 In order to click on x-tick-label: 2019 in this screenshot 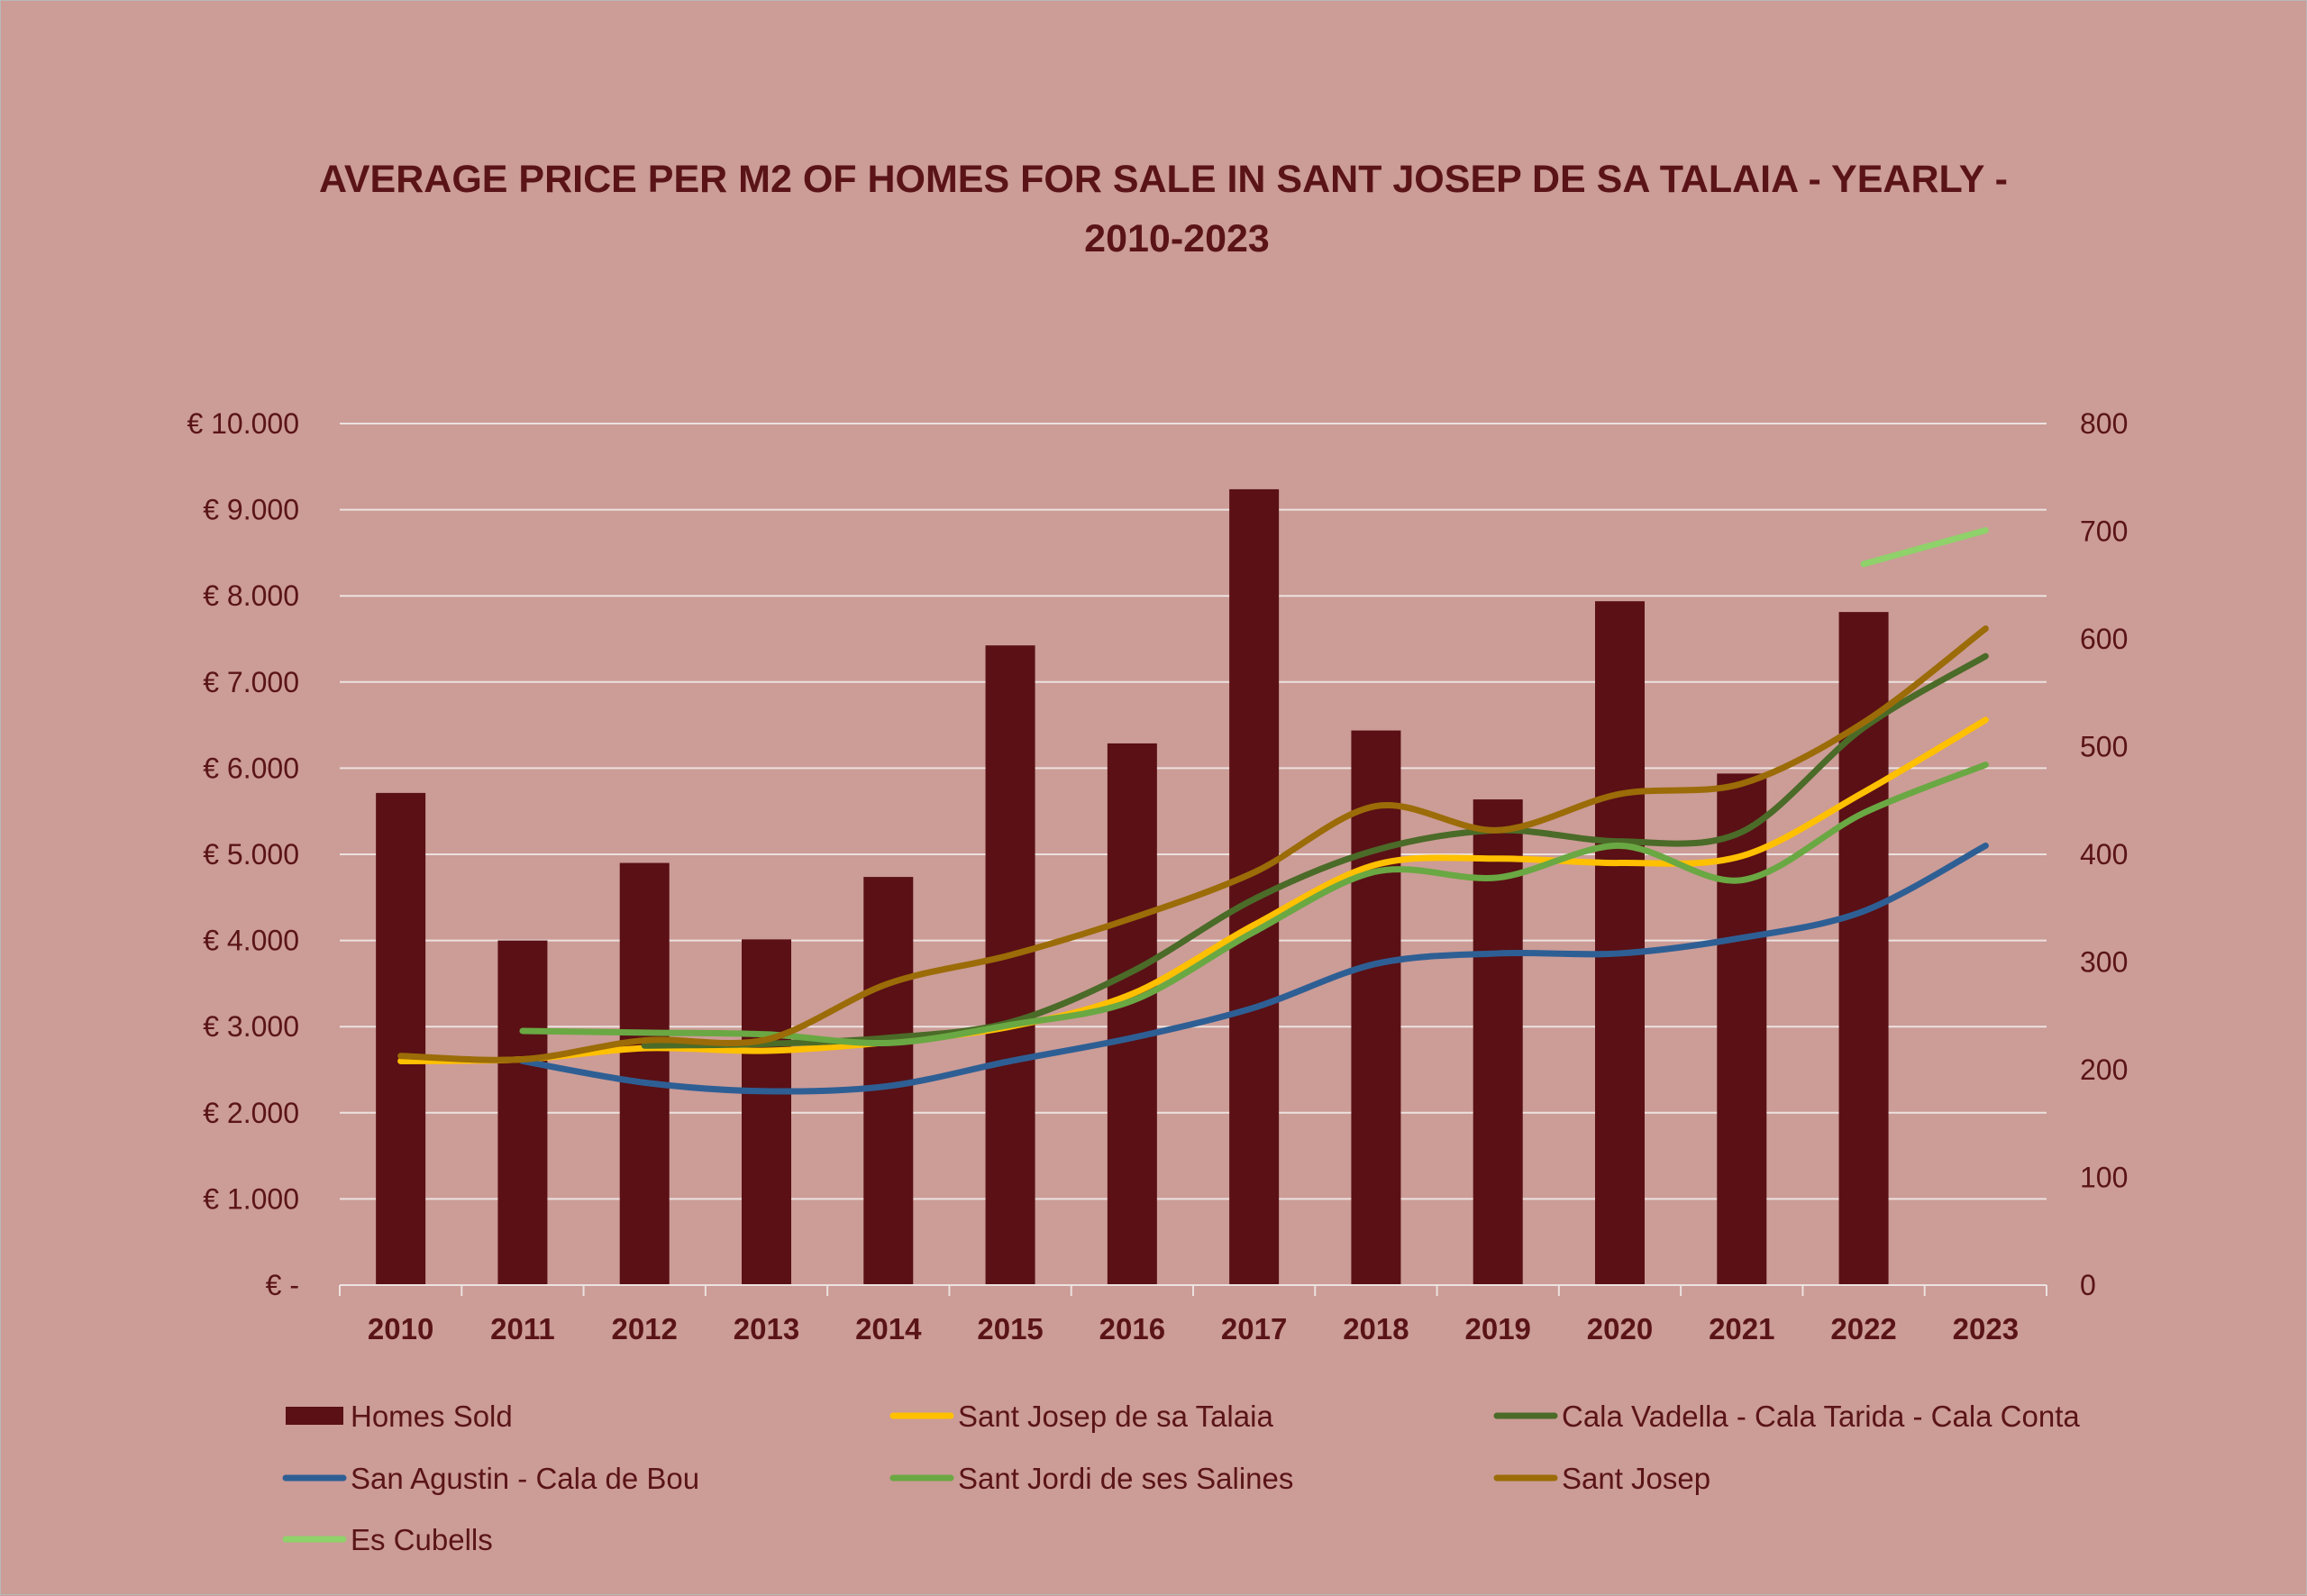, I will do `click(1498, 1328)`.